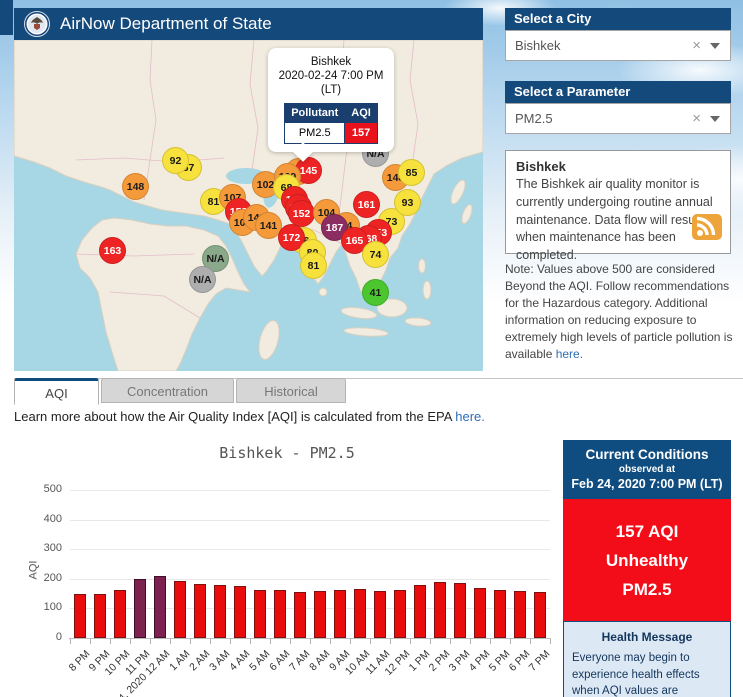 The image size is (743, 697). I want to click on parameter-select: PM2.5 ×, so click(618, 118).